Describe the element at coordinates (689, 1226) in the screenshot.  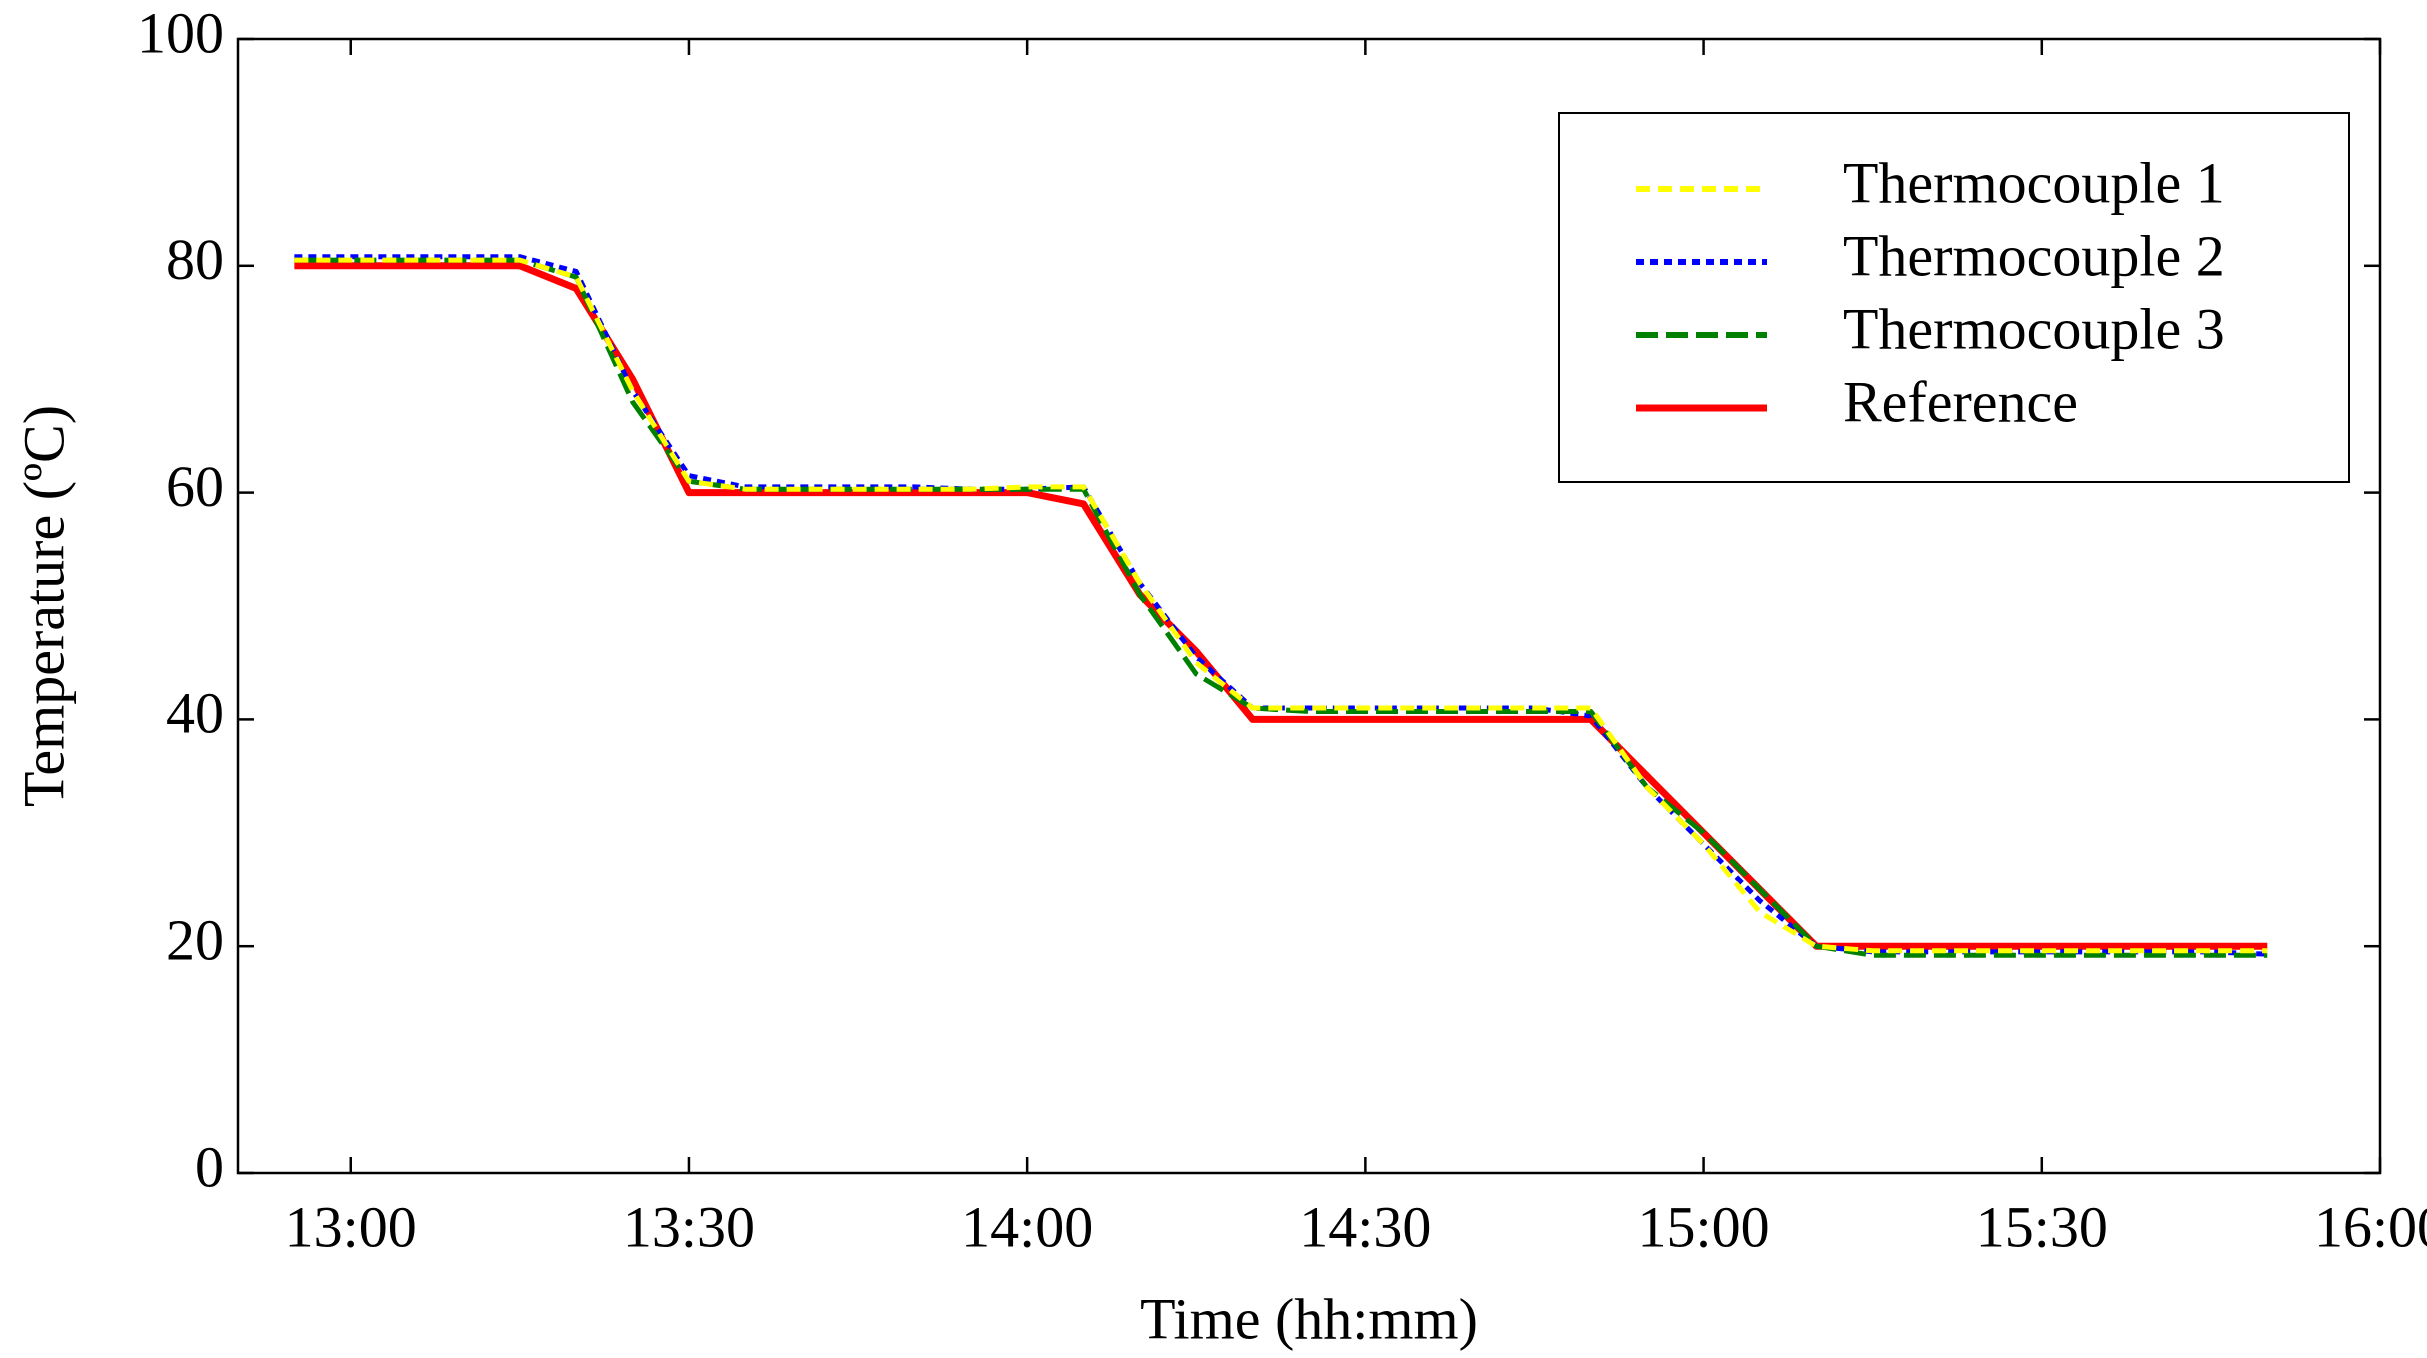
I see `x-tick-label: 13:30` at that location.